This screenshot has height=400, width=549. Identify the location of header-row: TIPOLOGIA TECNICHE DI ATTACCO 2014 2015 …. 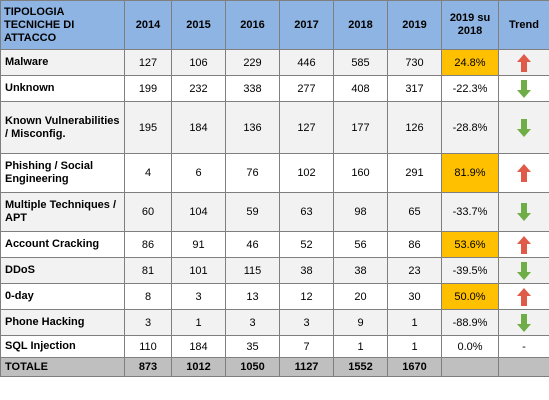
(274, 25).